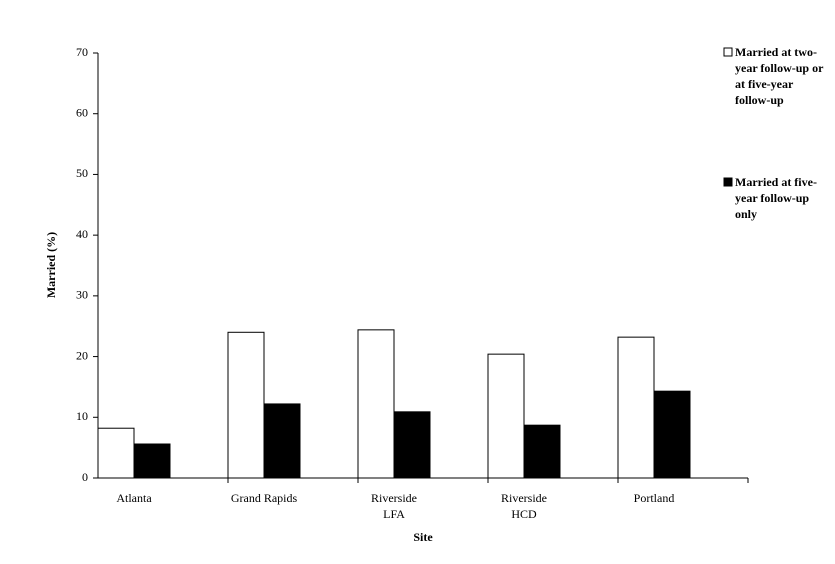  Describe the element at coordinates (82, 295) in the screenshot. I see `y-tick-label: 30` at that location.